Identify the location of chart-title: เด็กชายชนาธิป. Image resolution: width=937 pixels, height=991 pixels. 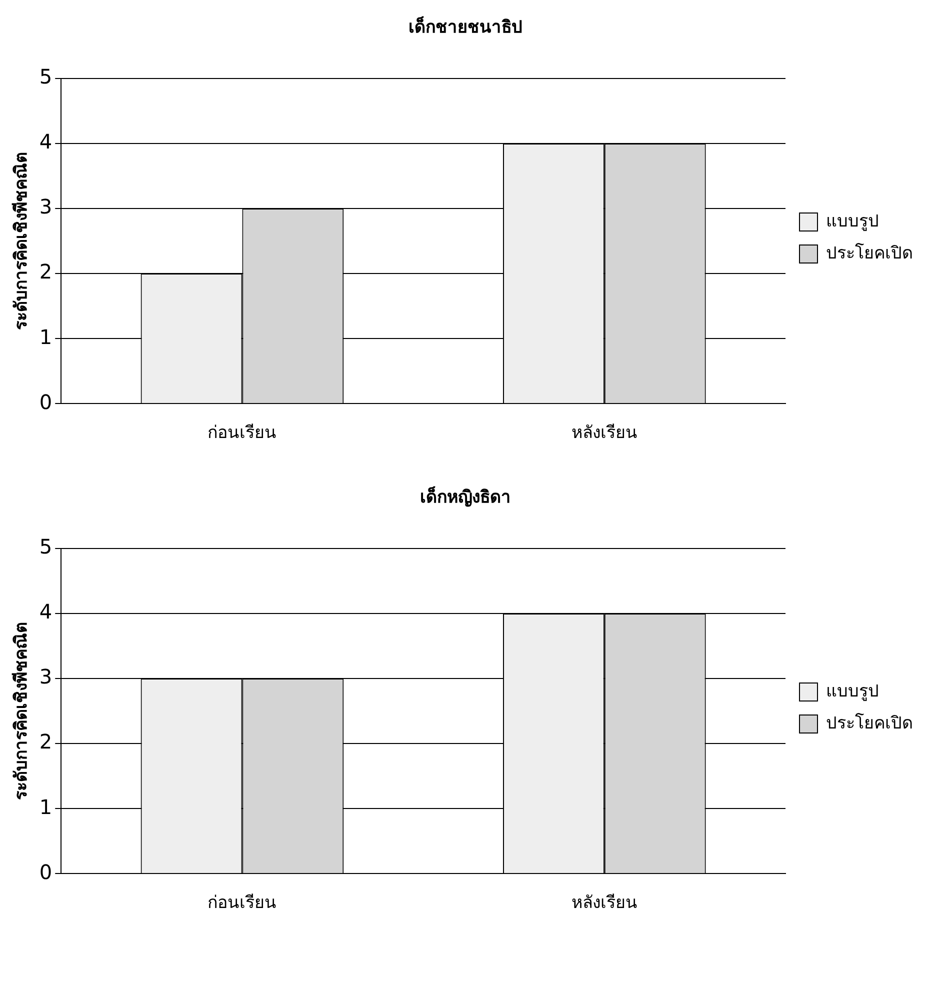
(465, 26).